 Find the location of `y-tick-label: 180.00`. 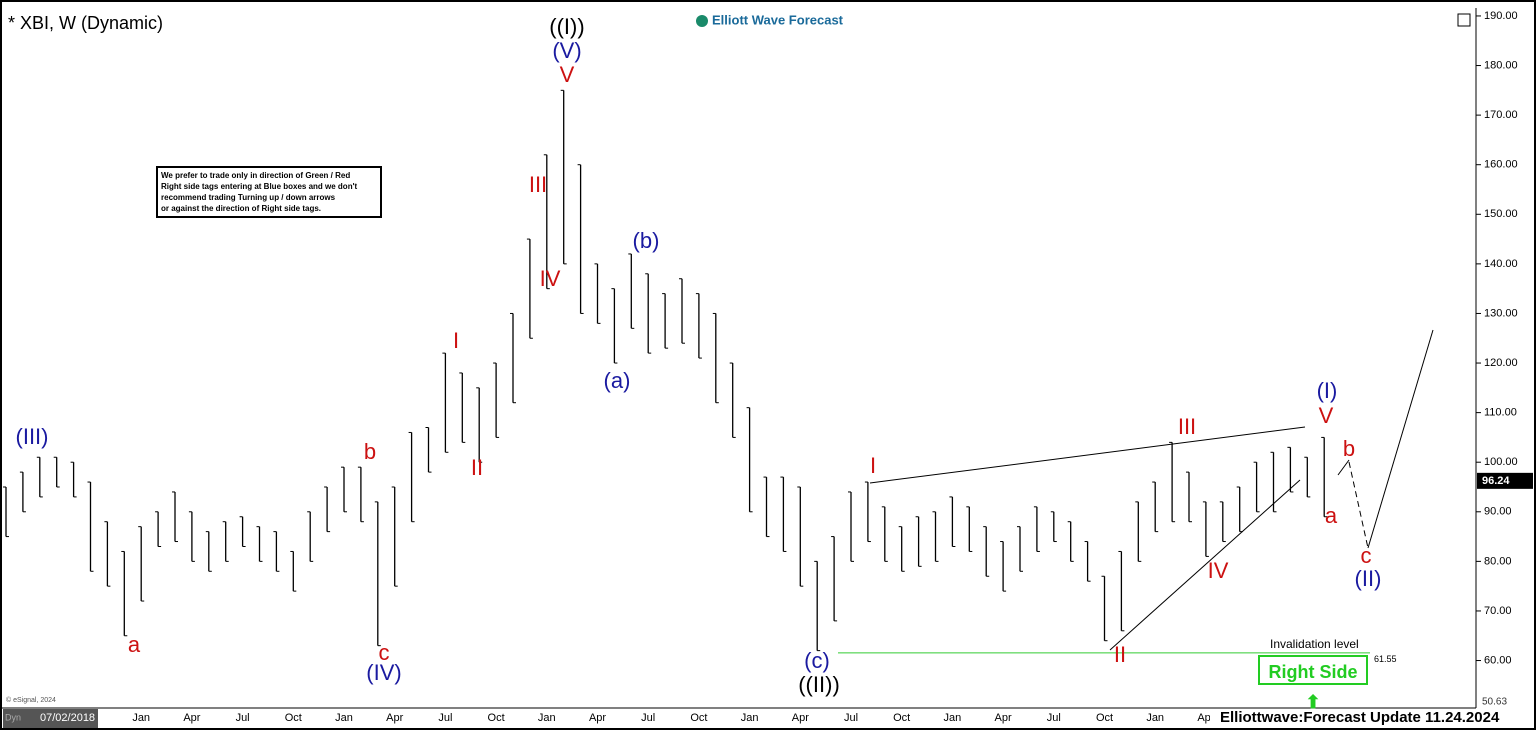

y-tick-label: 180.00 is located at coordinates (1501, 65).